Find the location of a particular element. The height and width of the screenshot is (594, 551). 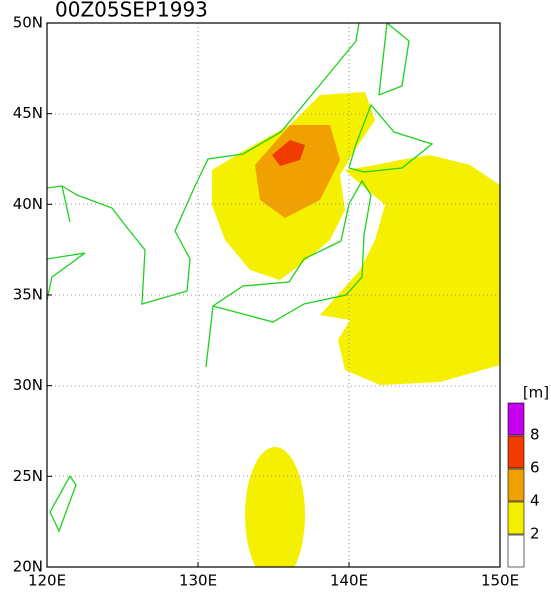

latitude-label: 35N is located at coordinates (28, 295).